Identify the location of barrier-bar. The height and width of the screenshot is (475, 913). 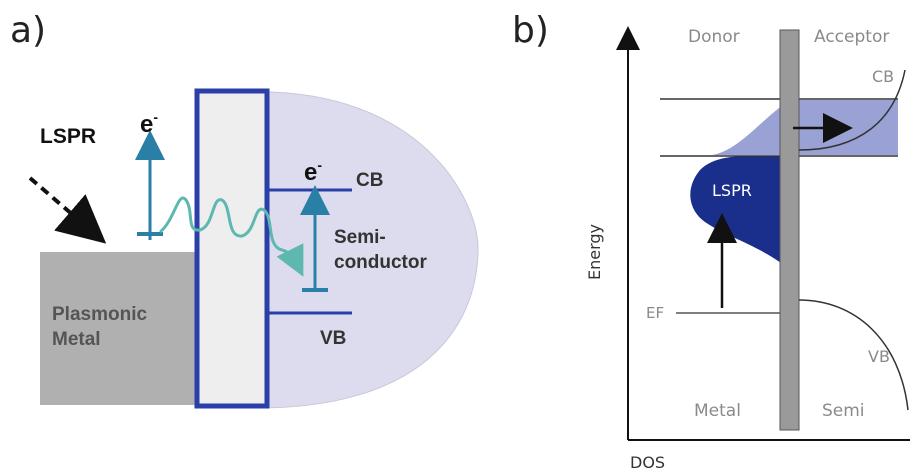
(789, 230).